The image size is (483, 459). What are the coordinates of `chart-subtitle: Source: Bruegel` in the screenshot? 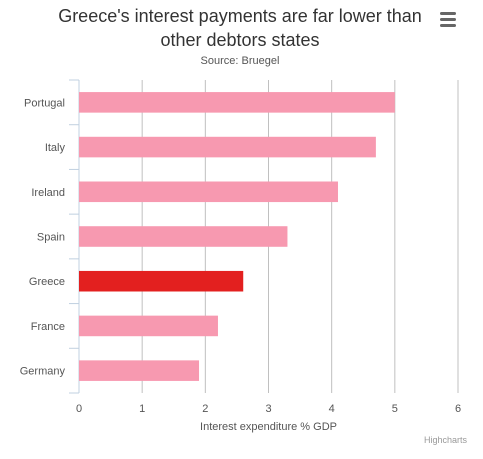 It's located at (240, 61).